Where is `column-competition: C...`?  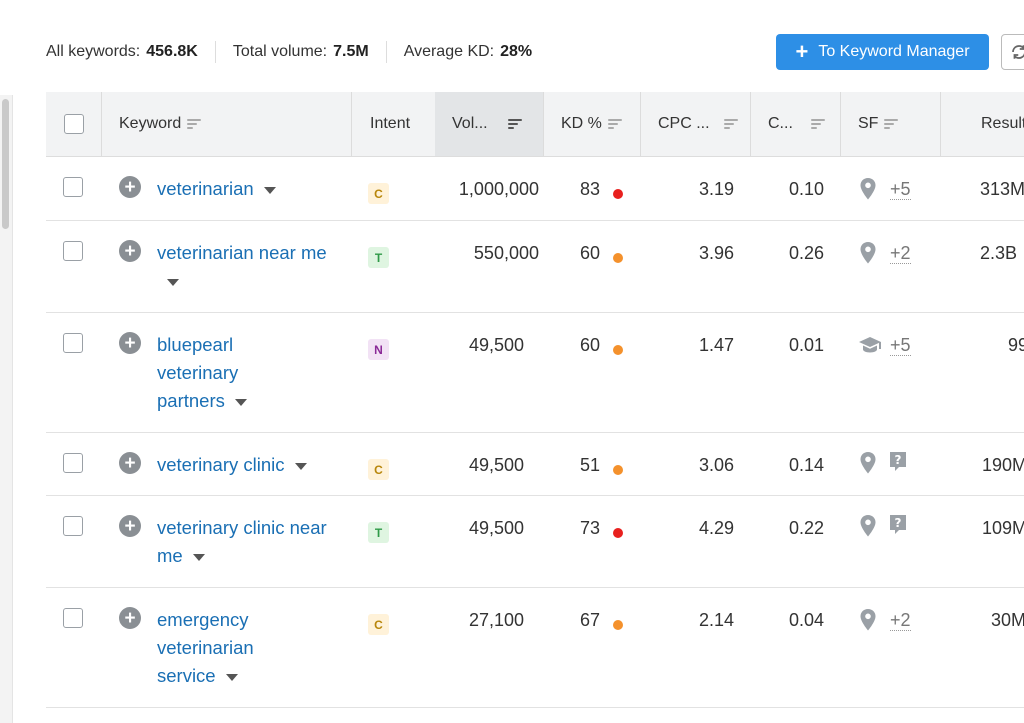 column-competition: C... is located at coordinates (795, 124).